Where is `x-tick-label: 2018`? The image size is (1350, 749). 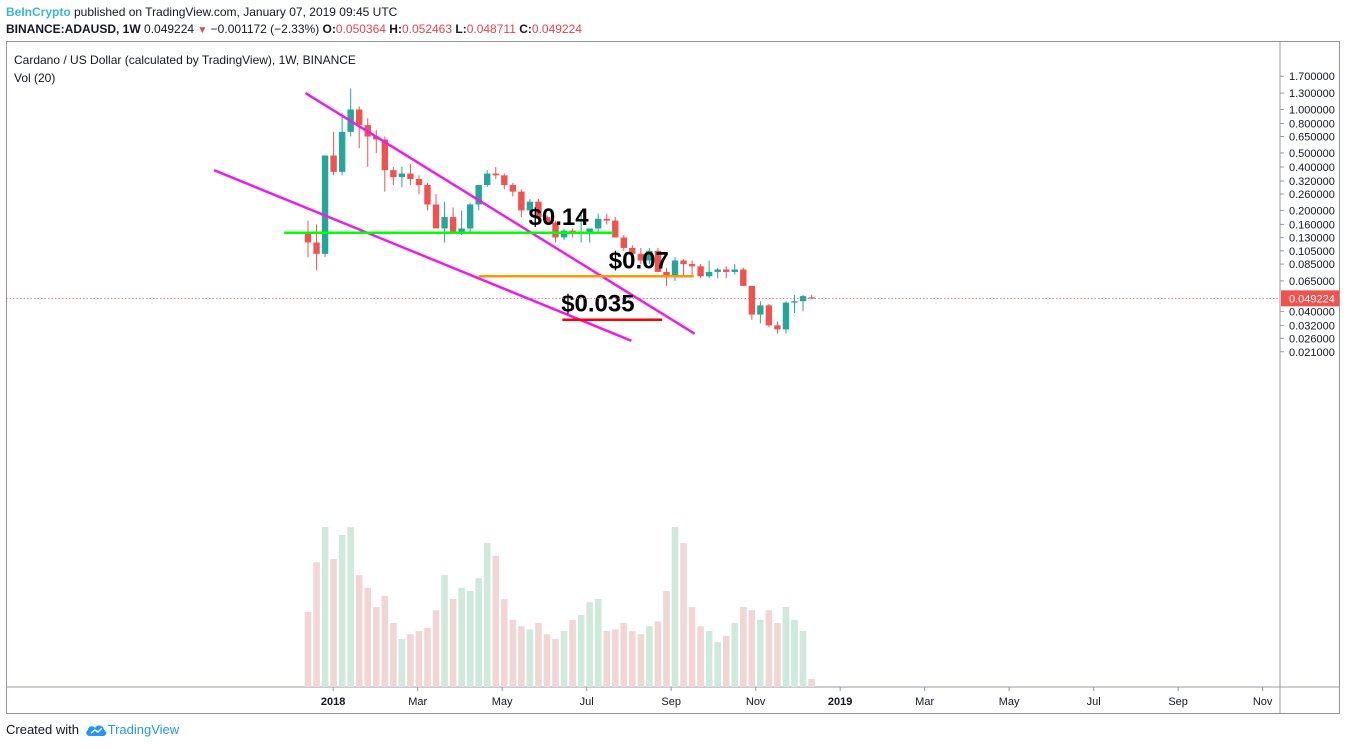 x-tick-label: 2018 is located at coordinates (333, 702).